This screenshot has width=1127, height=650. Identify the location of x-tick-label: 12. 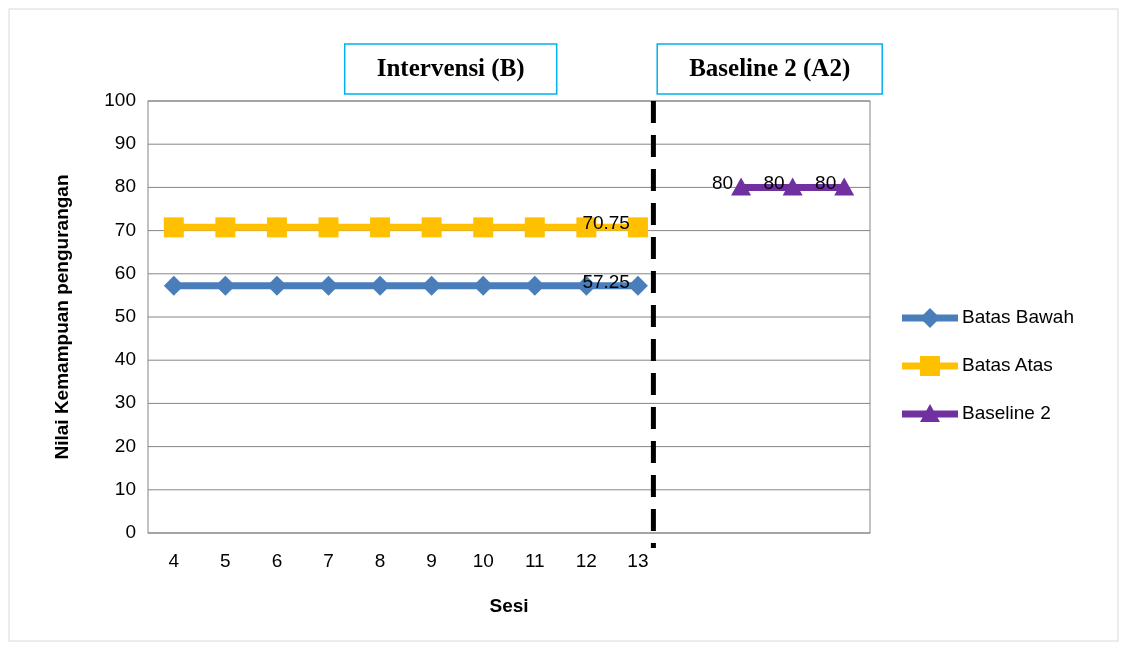
(586, 560).